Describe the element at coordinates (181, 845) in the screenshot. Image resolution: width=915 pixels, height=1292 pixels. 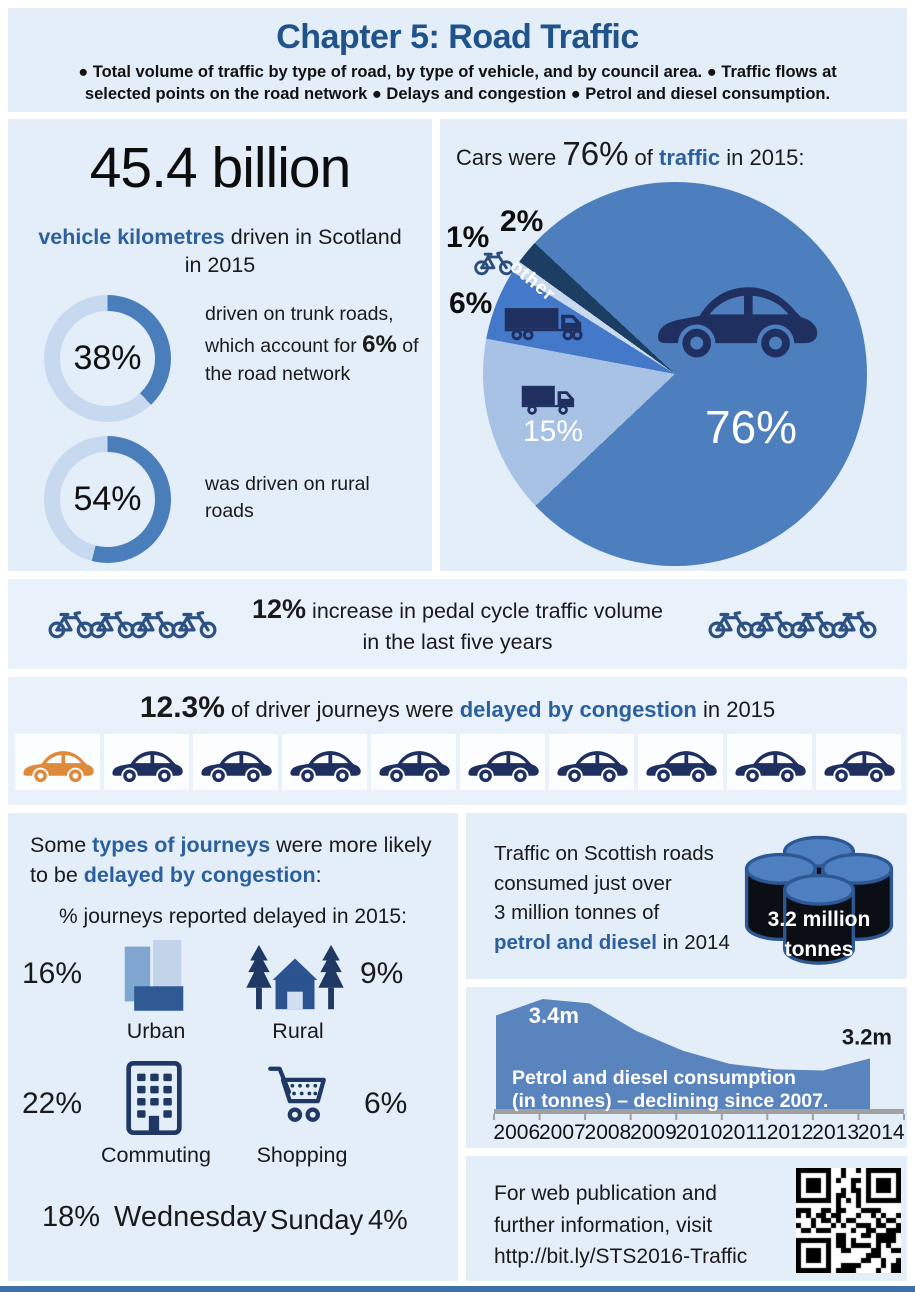
I see `journeys-intro-bold1: types of journeys` at that location.